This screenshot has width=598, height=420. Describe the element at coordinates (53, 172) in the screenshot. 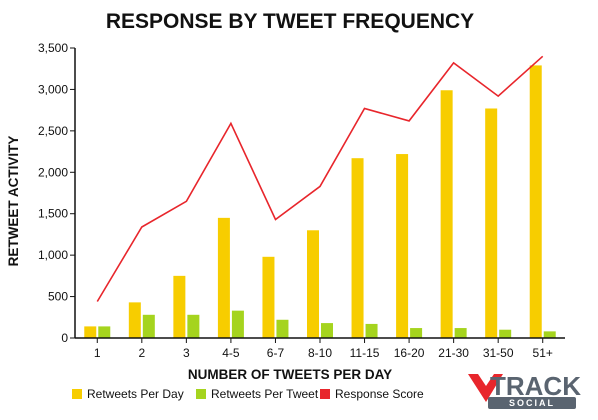

I see `y-tick-label: 2,000` at that location.